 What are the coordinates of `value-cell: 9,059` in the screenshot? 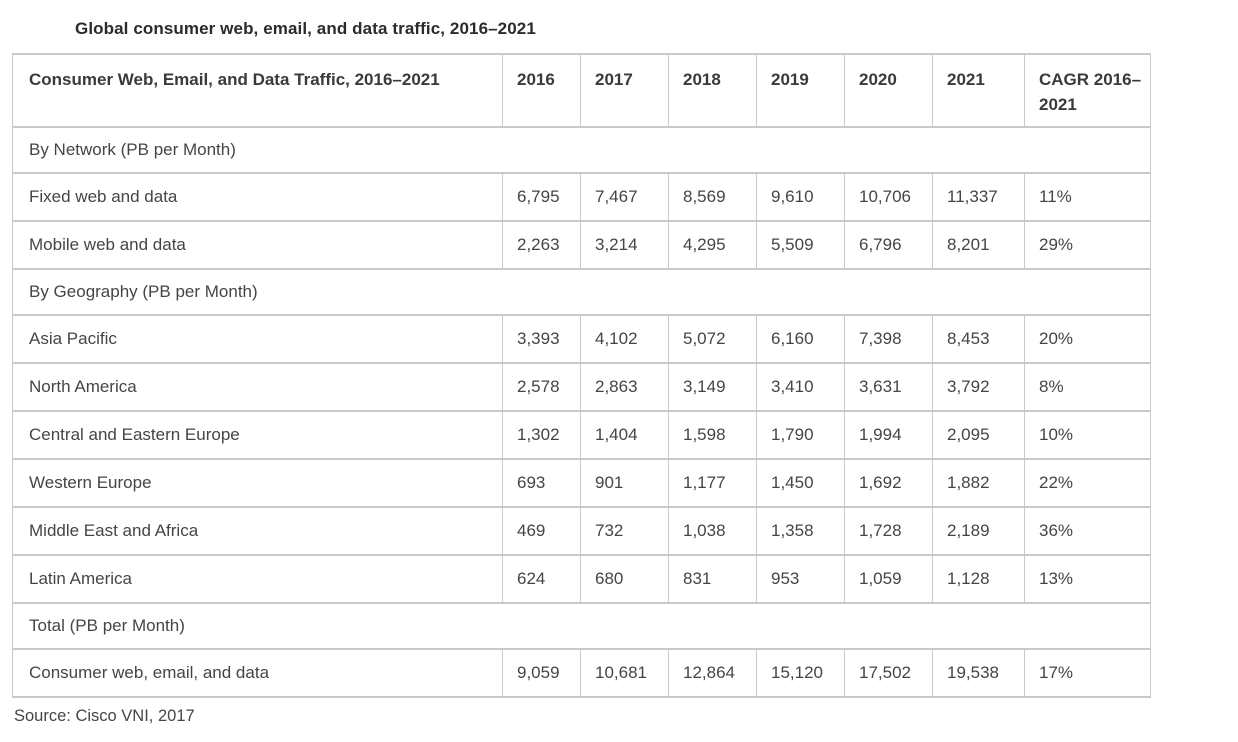 It's located at (541, 673).